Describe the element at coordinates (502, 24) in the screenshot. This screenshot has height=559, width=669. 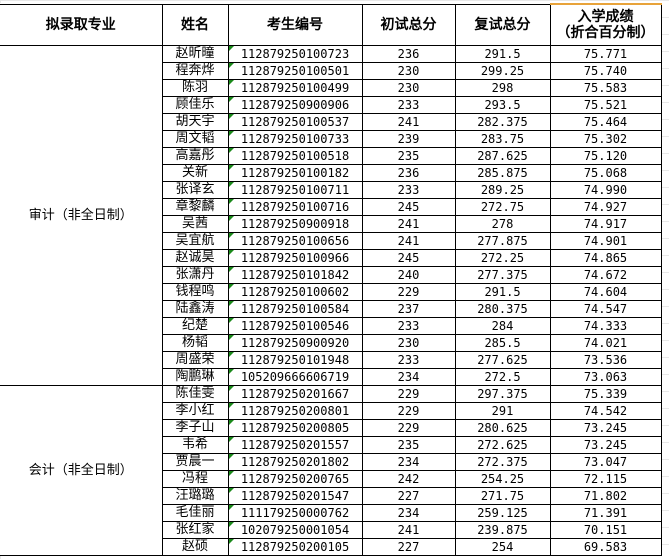
I see `header-retest-score: 复试总分` at that location.